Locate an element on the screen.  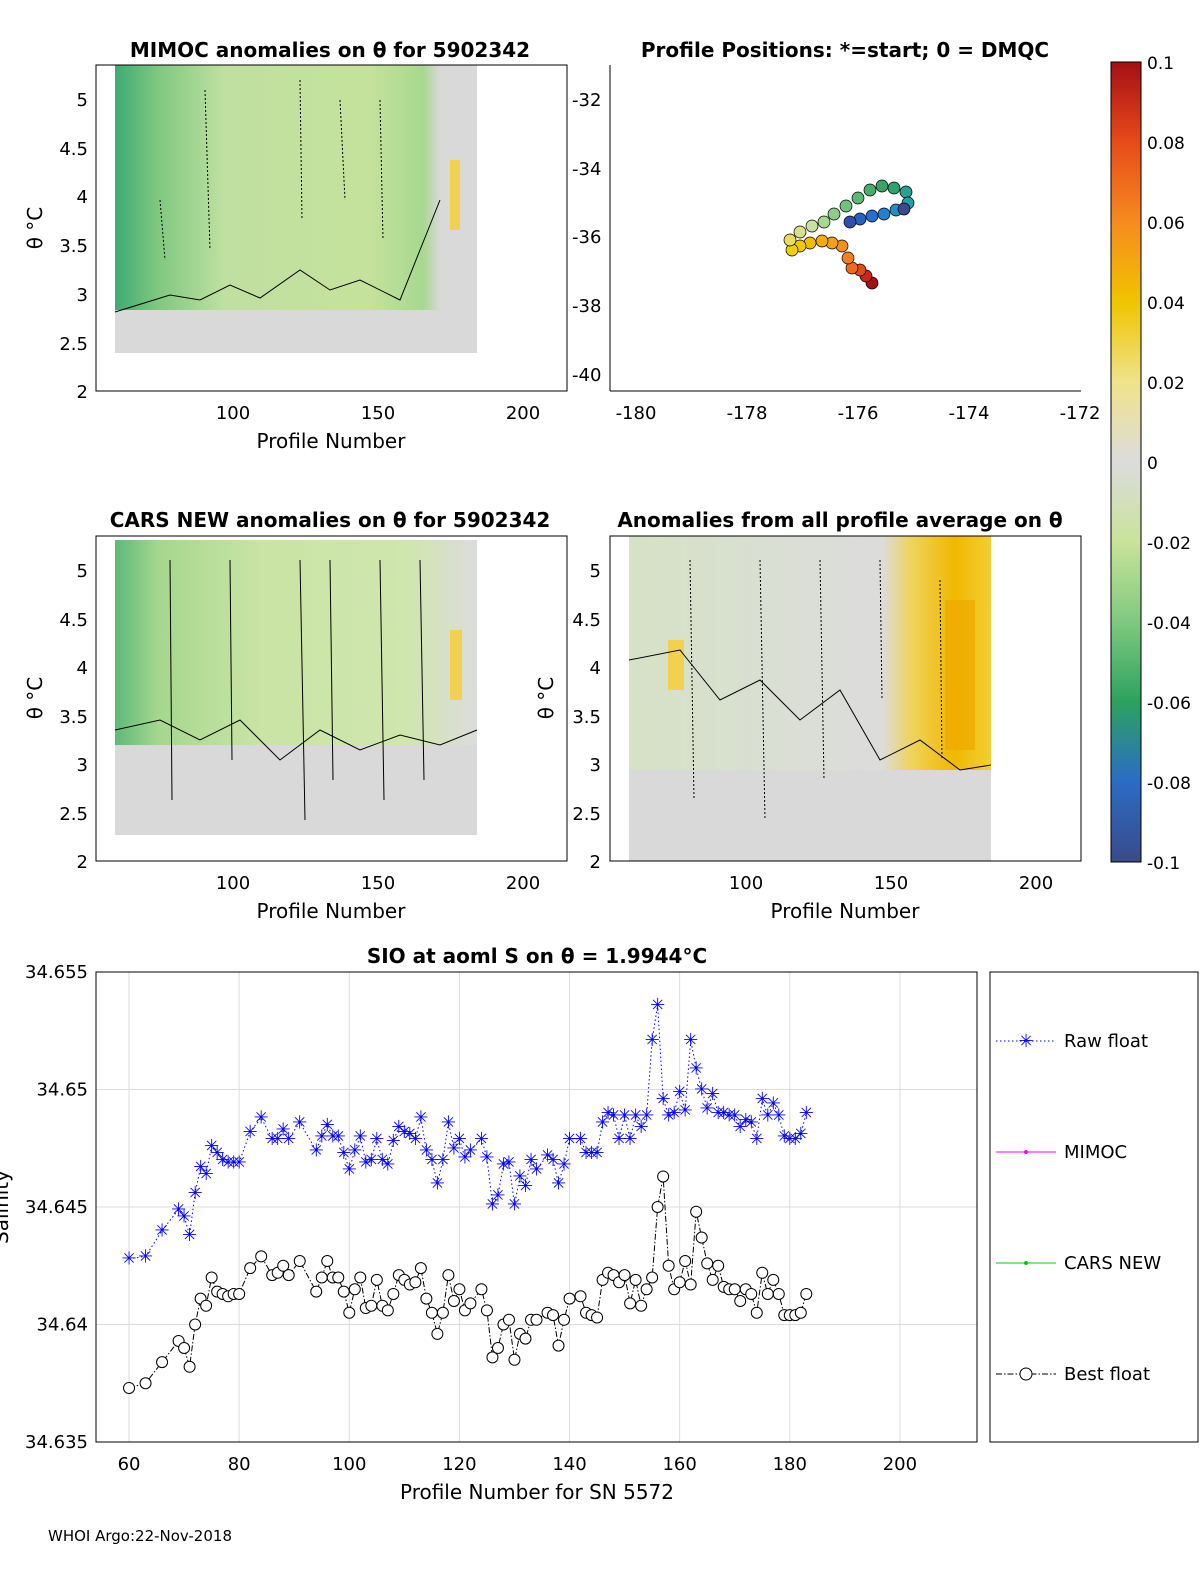
legend-raw-label: Raw float is located at coordinates (1106, 1041).